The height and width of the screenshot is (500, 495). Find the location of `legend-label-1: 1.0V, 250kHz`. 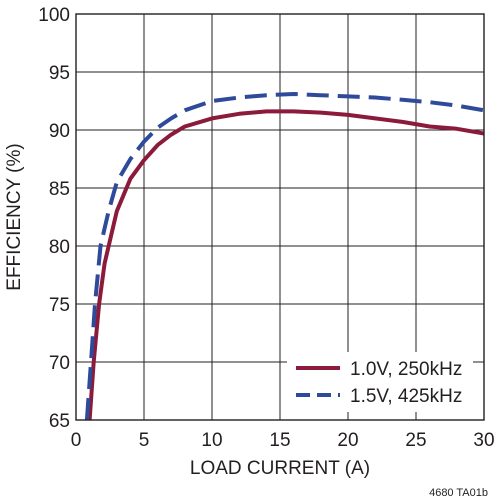

legend-label-1: 1.0V, 250kHz is located at coordinates (406, 369).